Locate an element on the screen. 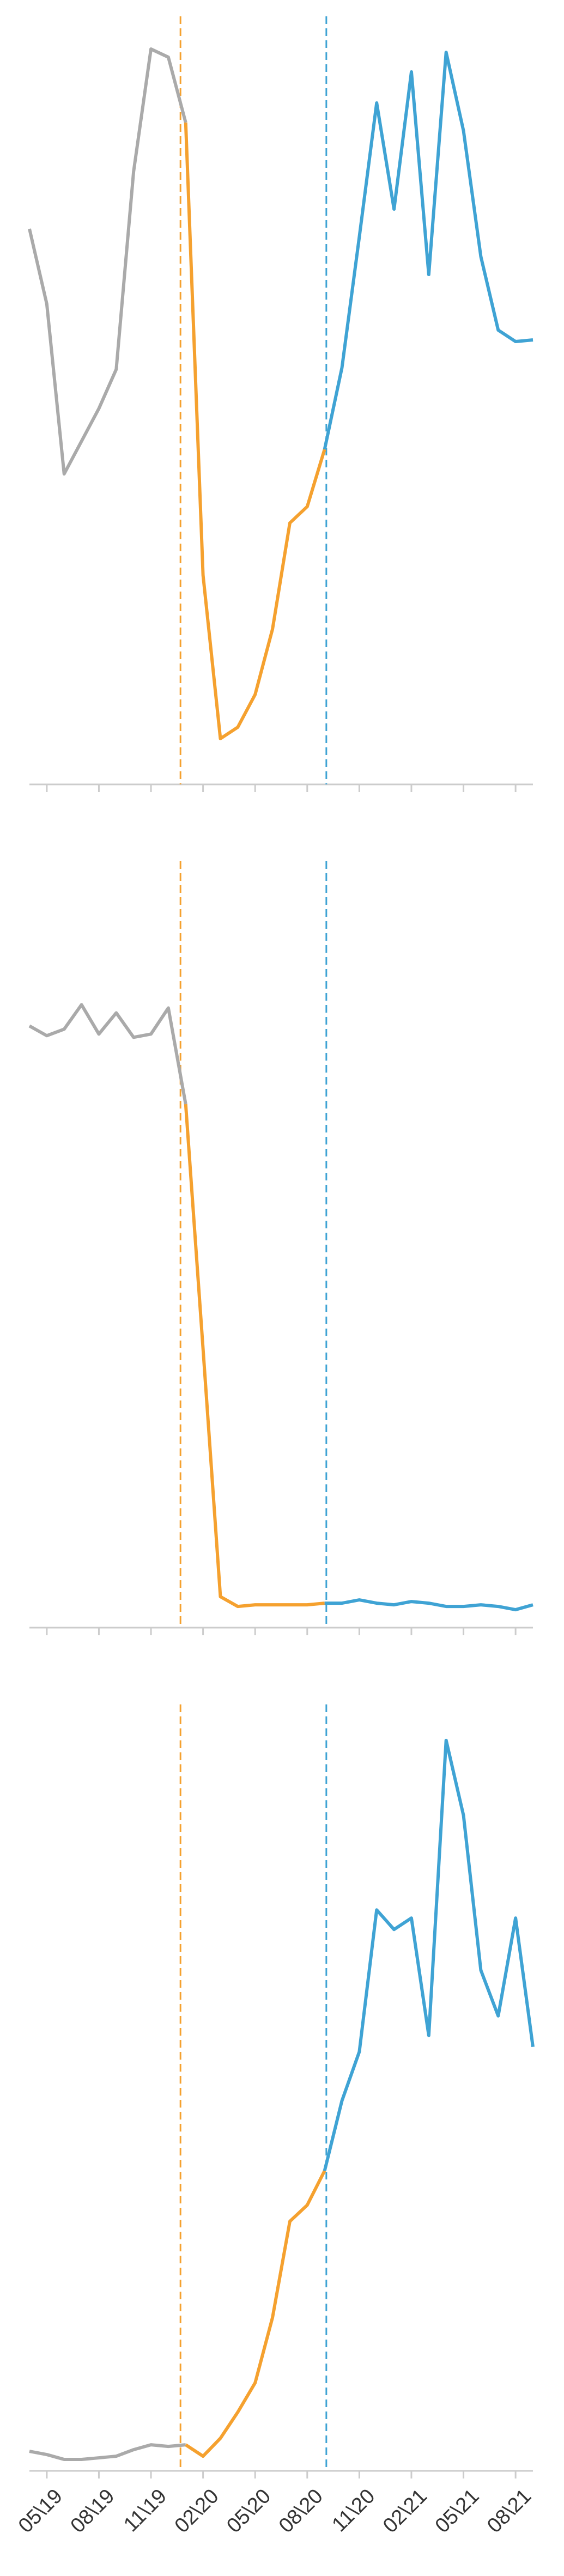 Image resolution: width=564 pixels, height=2576 pixels. x-tick-label: 11\20 is located at coordinates (353, 2510).